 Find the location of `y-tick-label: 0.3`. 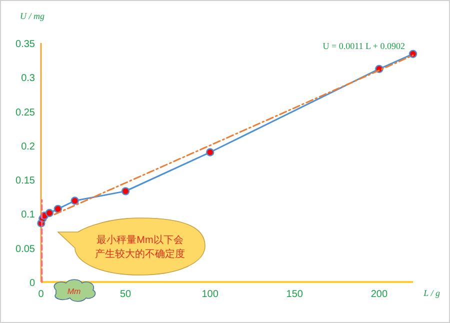

y-tick-label: 0.3 is located at coordinates (28, 78).